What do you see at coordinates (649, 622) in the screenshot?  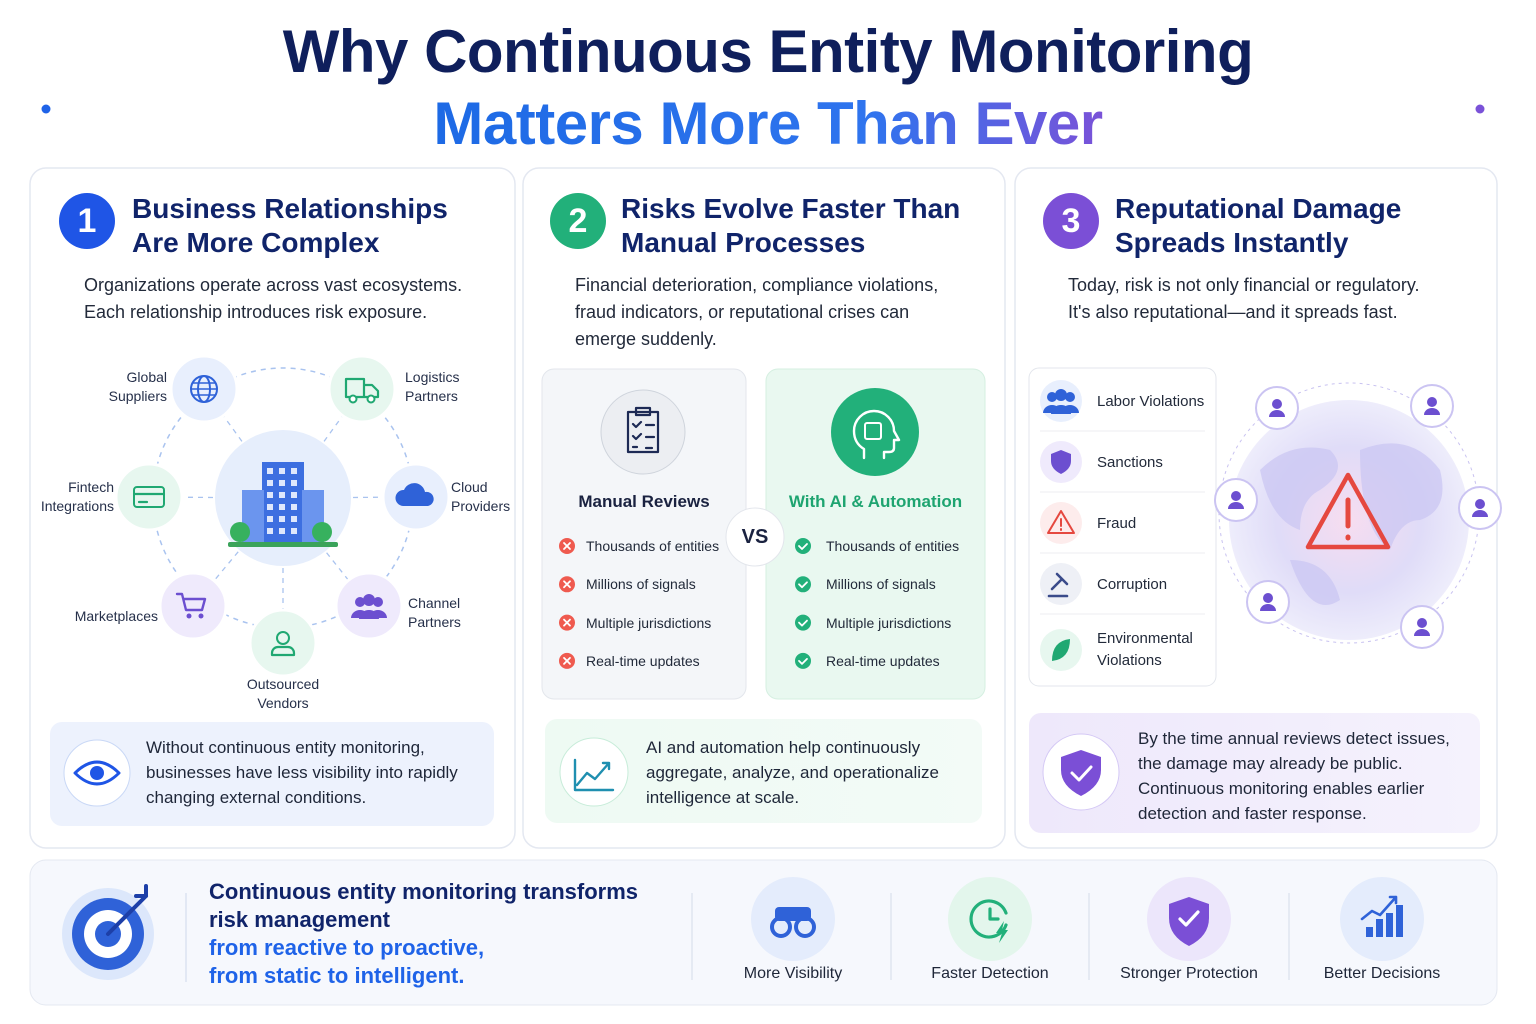 I see `manual-item: Multiple jurisdictions` at bounding box center [649, 622].